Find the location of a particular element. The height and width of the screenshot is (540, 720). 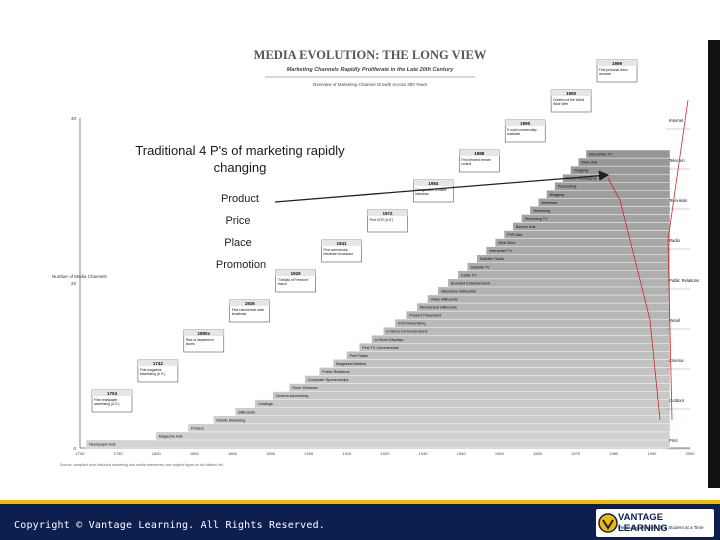

callout-box: 1984Deregulation of cabletelevision is located at coordinates (433, 191).